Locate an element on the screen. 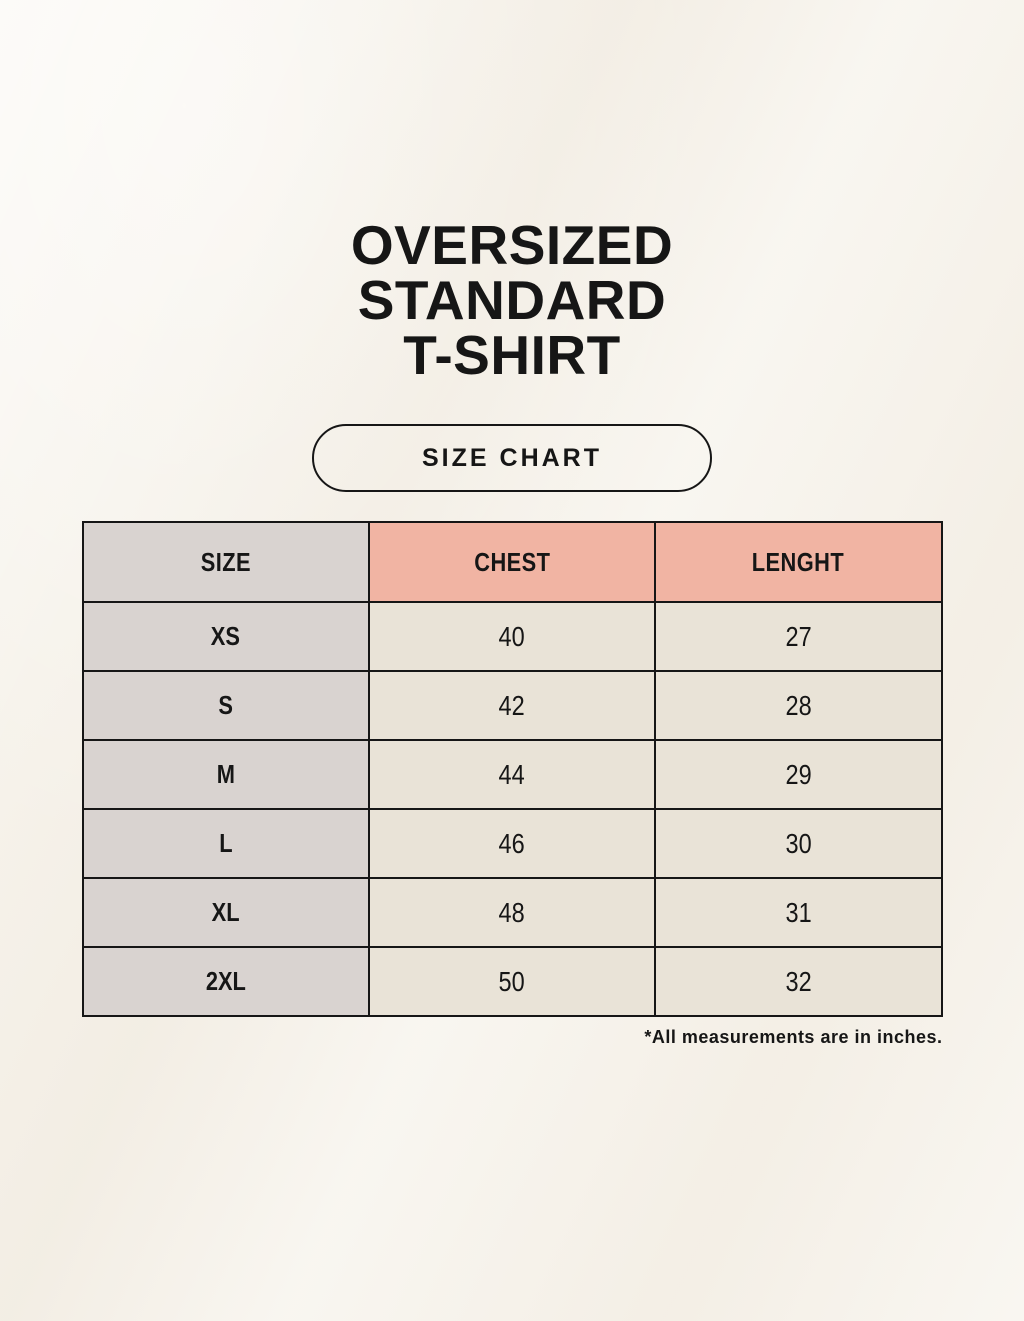 The height and width of the screenshot is (1321, 1024). size-label-cell: L is located at coordinates (225, 843).